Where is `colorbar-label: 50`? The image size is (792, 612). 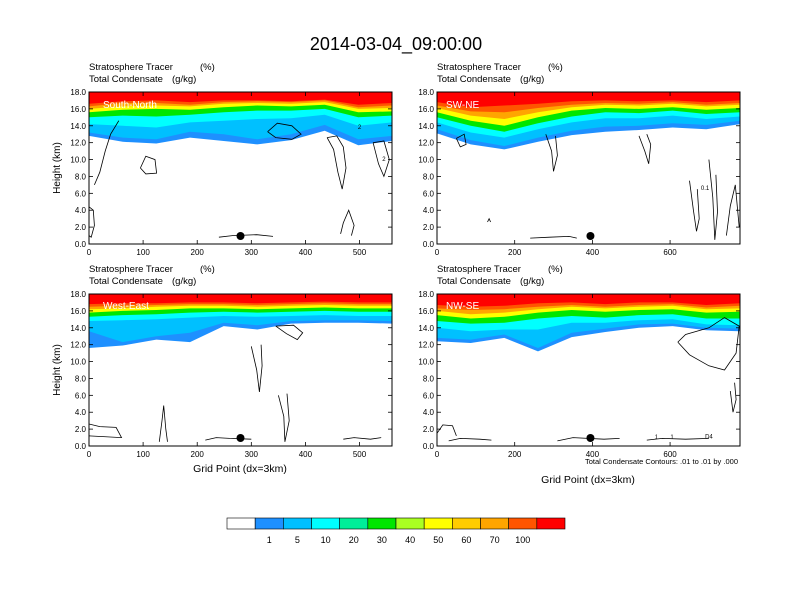 colorbar-label: 50 is located at coordinates (438, 540).